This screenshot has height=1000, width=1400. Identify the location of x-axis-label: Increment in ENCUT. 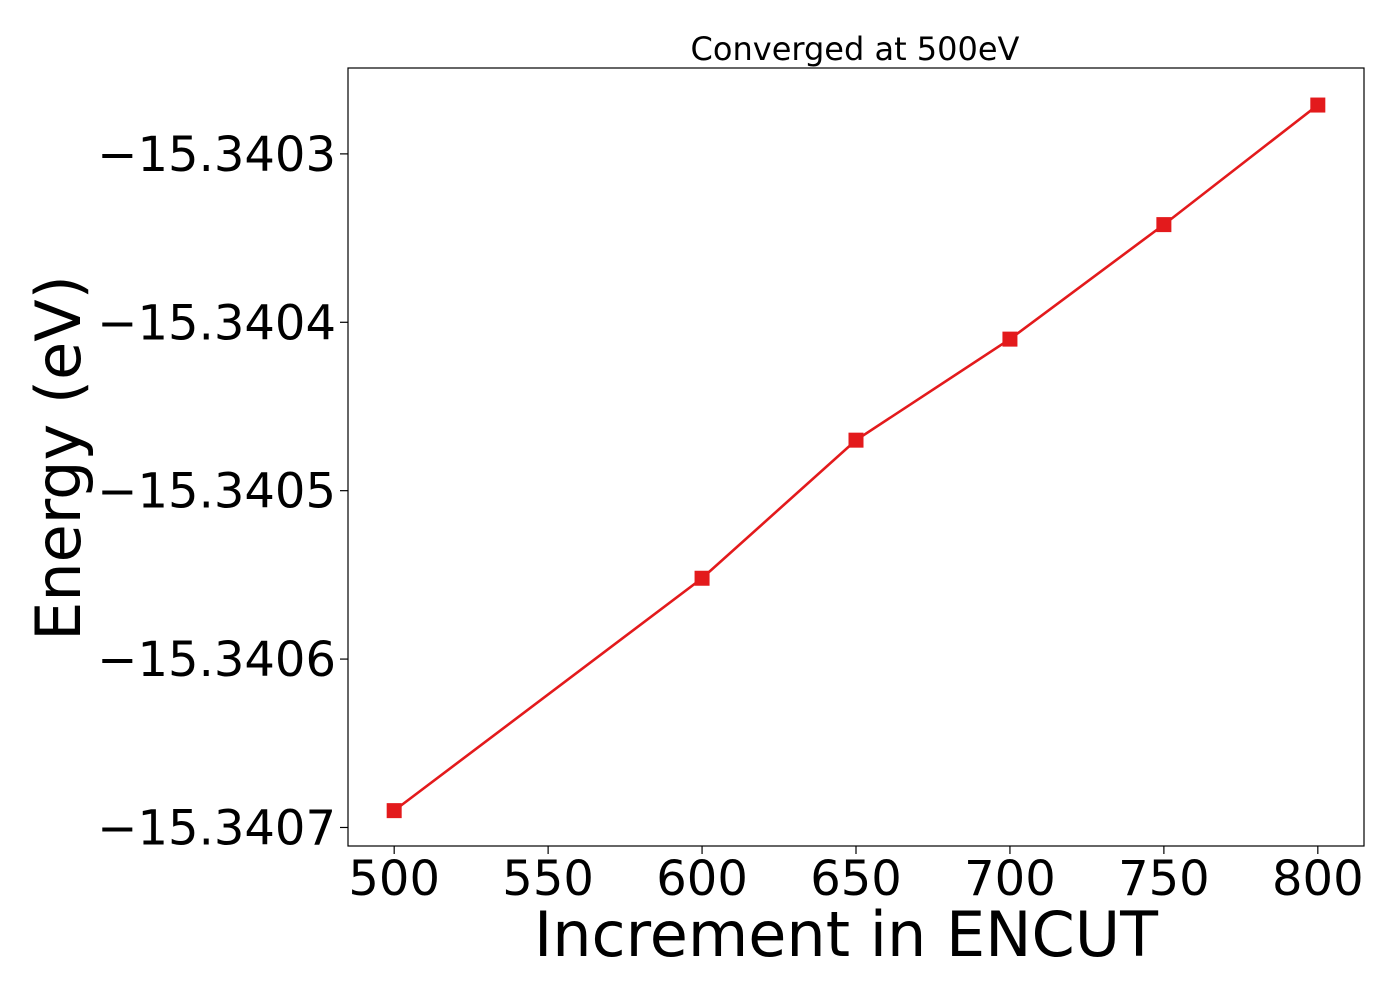
(846, 934).